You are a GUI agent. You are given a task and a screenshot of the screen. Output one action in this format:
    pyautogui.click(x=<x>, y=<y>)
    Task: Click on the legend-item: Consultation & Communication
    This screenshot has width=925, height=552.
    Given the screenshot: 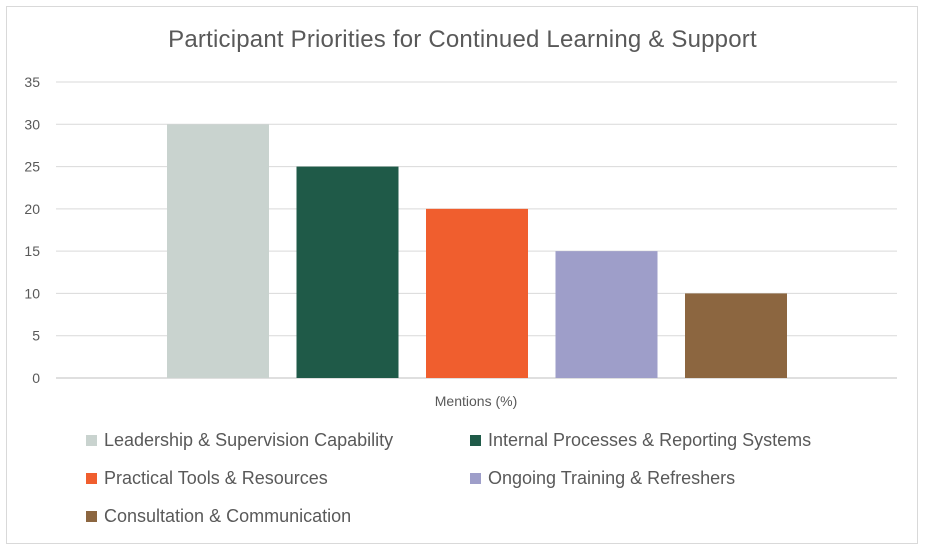 What is the action you would take?
    pyautogui.click(x=218, y=516)
    